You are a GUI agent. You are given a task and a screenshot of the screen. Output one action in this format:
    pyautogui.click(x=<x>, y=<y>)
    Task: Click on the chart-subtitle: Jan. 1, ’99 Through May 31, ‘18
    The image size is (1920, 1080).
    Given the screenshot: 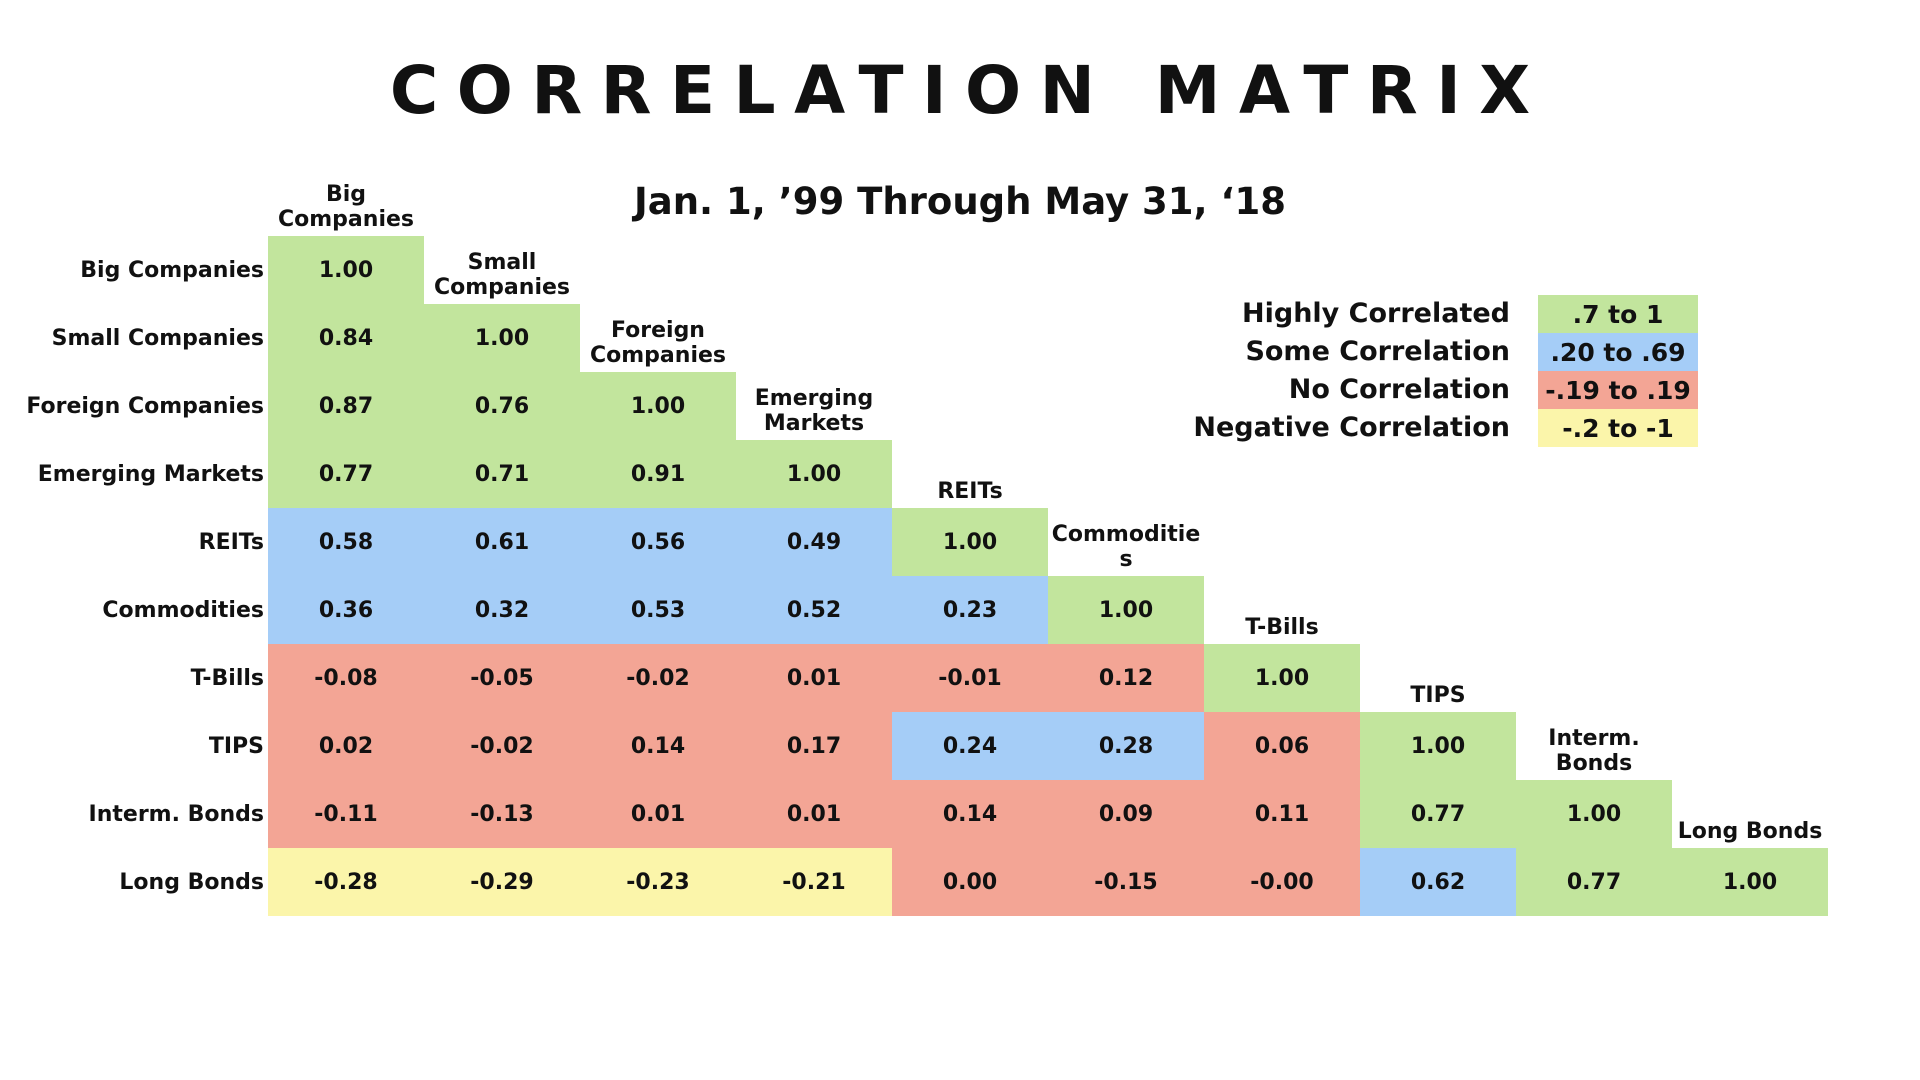 What is the action you would take?
    pyautogui.click(x=960, y=201)
    